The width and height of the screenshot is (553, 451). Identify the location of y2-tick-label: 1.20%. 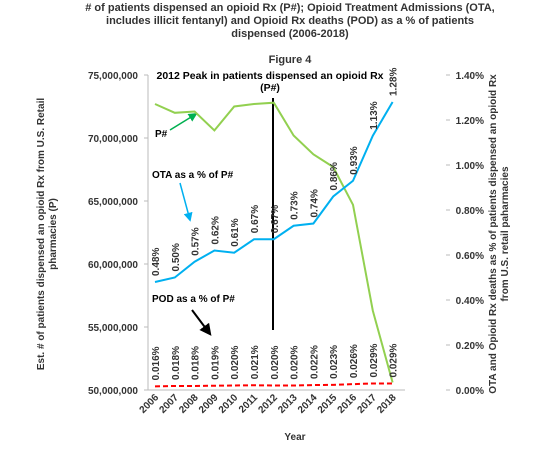
(470, 121).